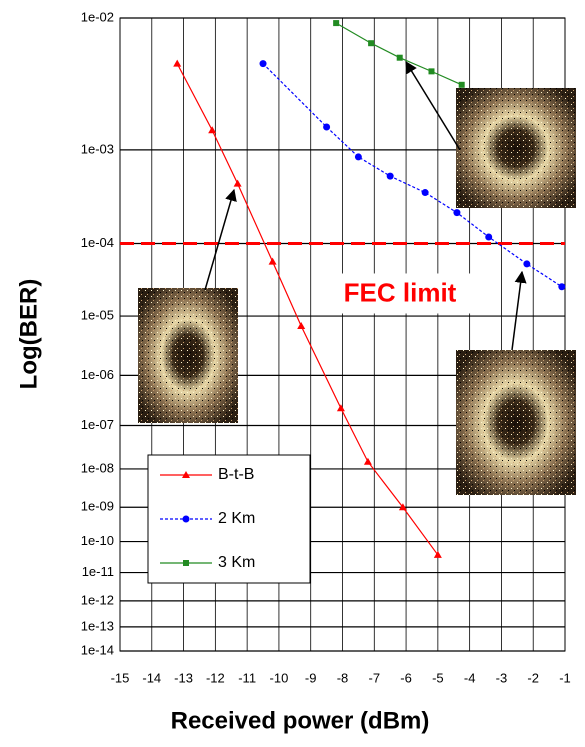  I want to click on y-tick-label: 1e-04, so click(97, 242).